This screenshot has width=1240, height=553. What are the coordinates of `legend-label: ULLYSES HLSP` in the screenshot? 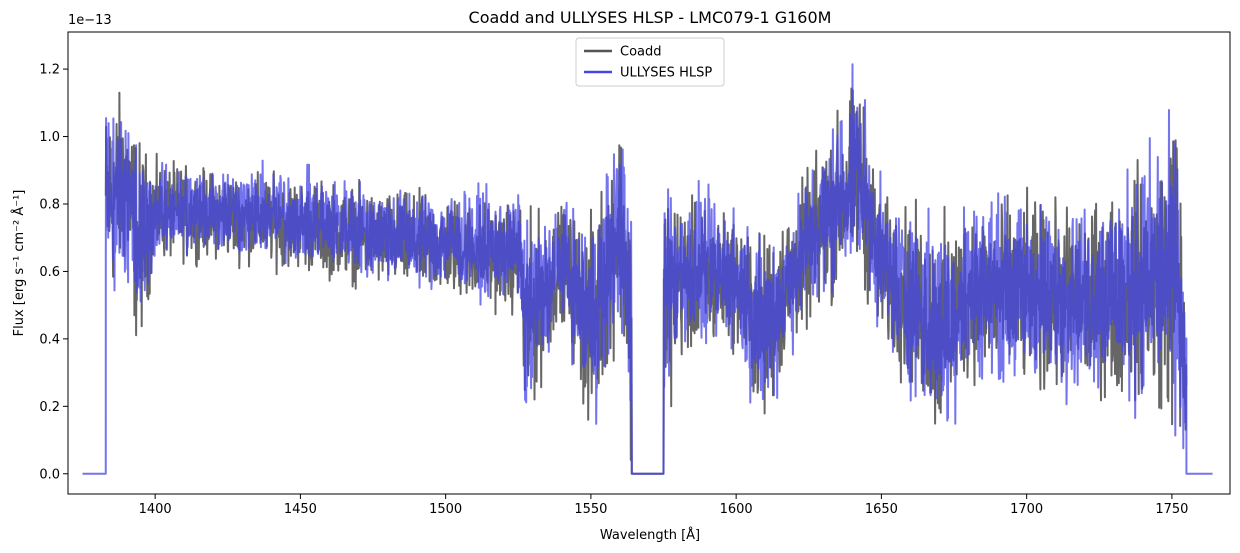 It's located at (666, 73).